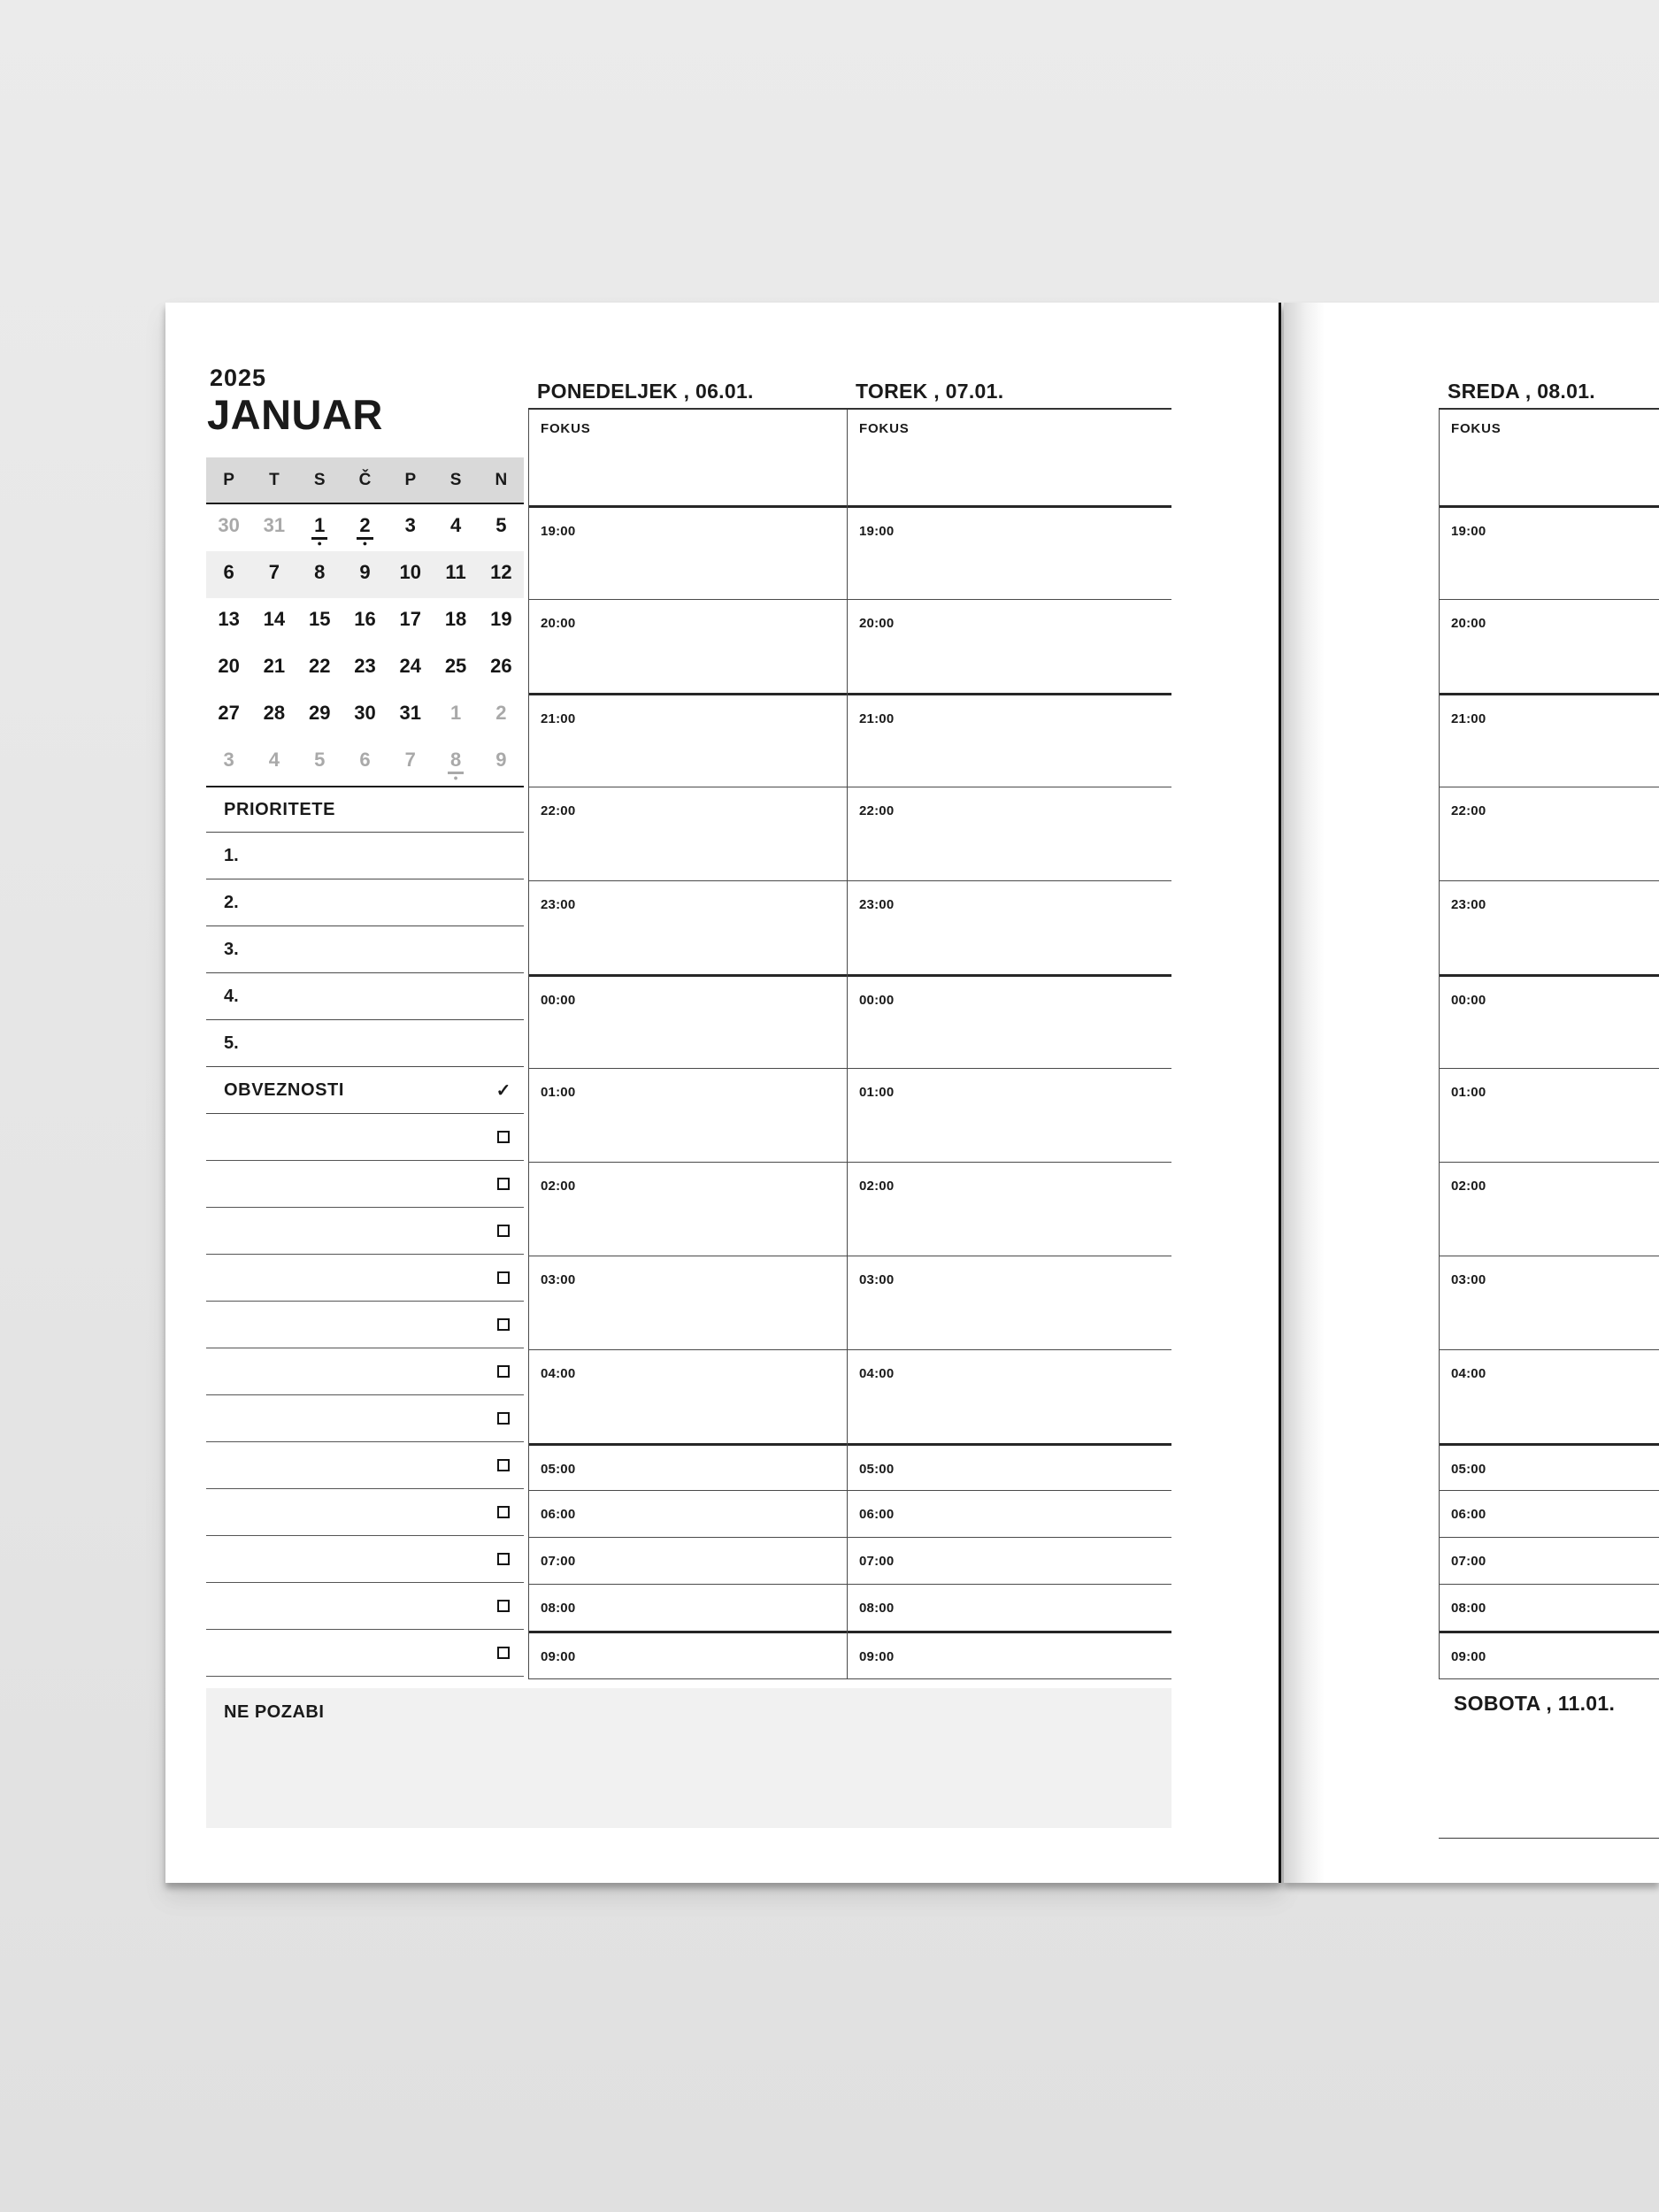  I want to click on priorities-header: PRIORITETE, so click(365, 810).